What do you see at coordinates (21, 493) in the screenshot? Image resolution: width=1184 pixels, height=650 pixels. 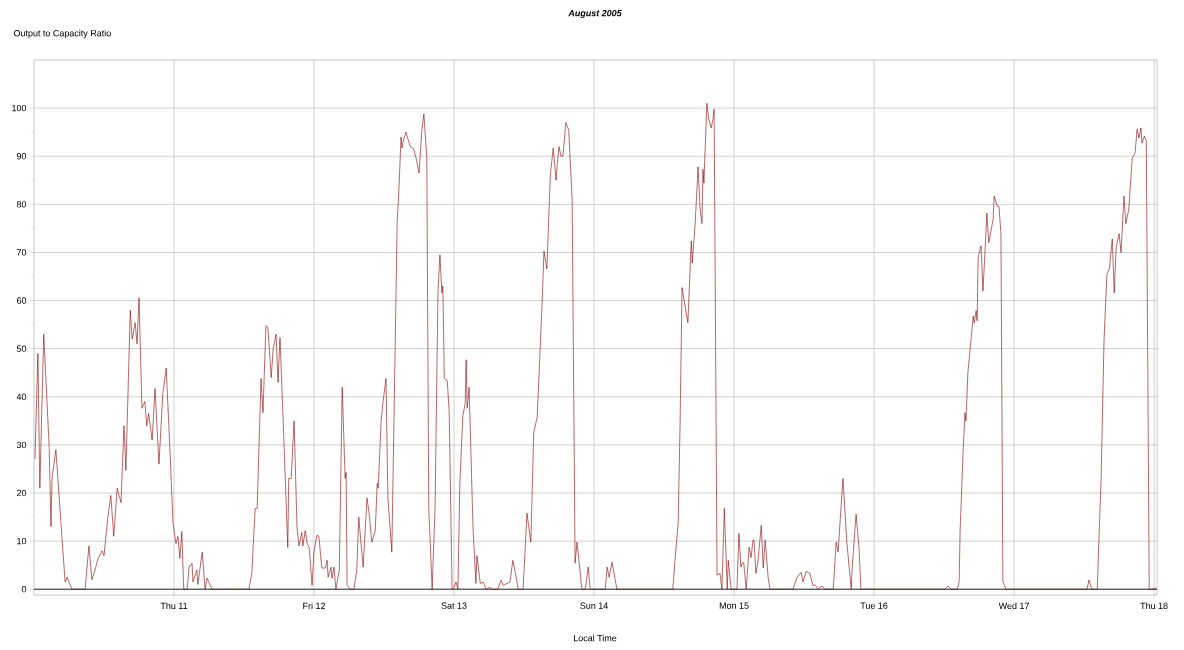 I see `y-tick-label: 20` at bounding box center [21, 493].